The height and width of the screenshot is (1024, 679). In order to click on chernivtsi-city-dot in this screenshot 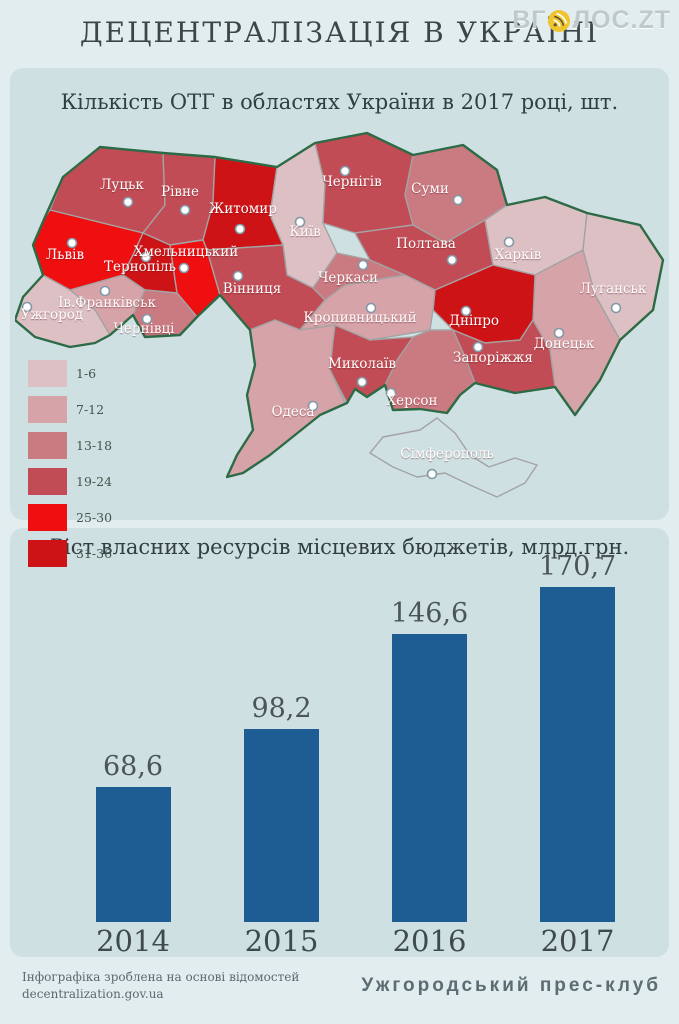, I will do `click(147, 319)`.